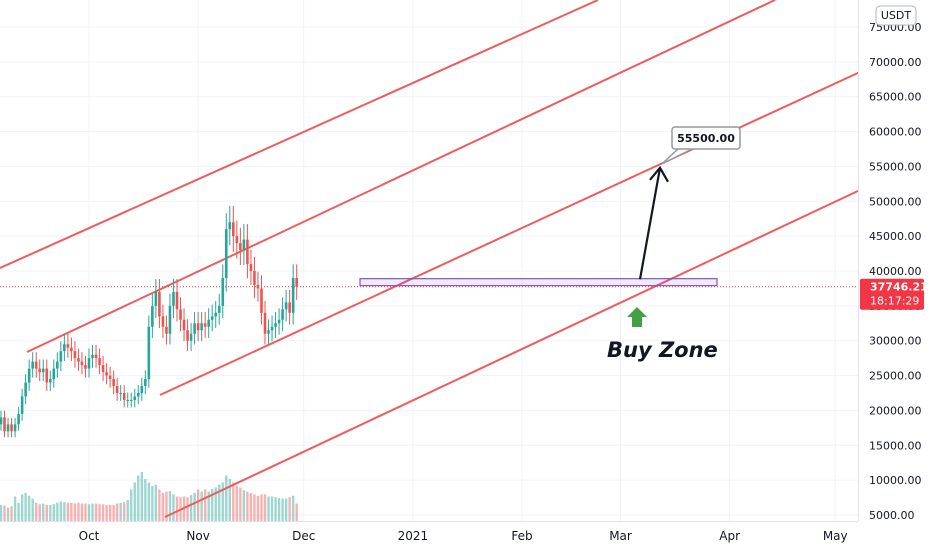  What do you see at coordinates (463, 536) in the screenshot?
I see `time-axis-ticks: Oct Nov Dec 2021 Feb Mar Apr May` at bounding box center [463, 536].